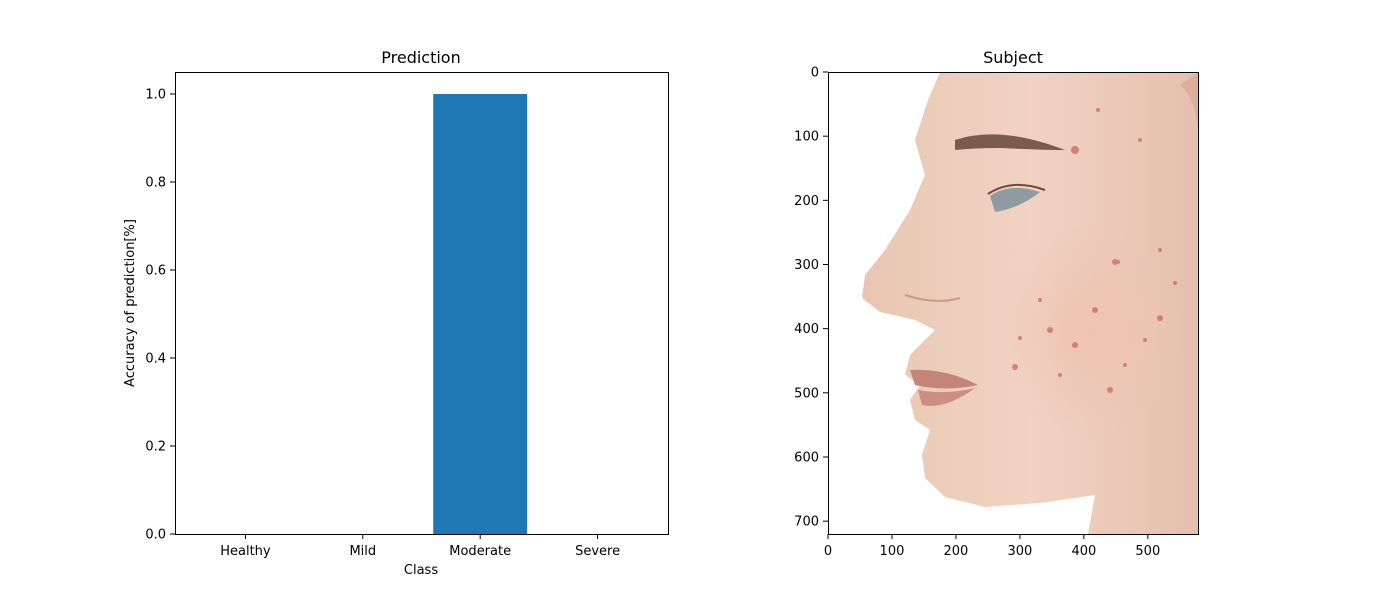  Describe the element at coordinates (480, 551) in the screenshot. I see `x-tick-label-moderate: Moderate` at that location.